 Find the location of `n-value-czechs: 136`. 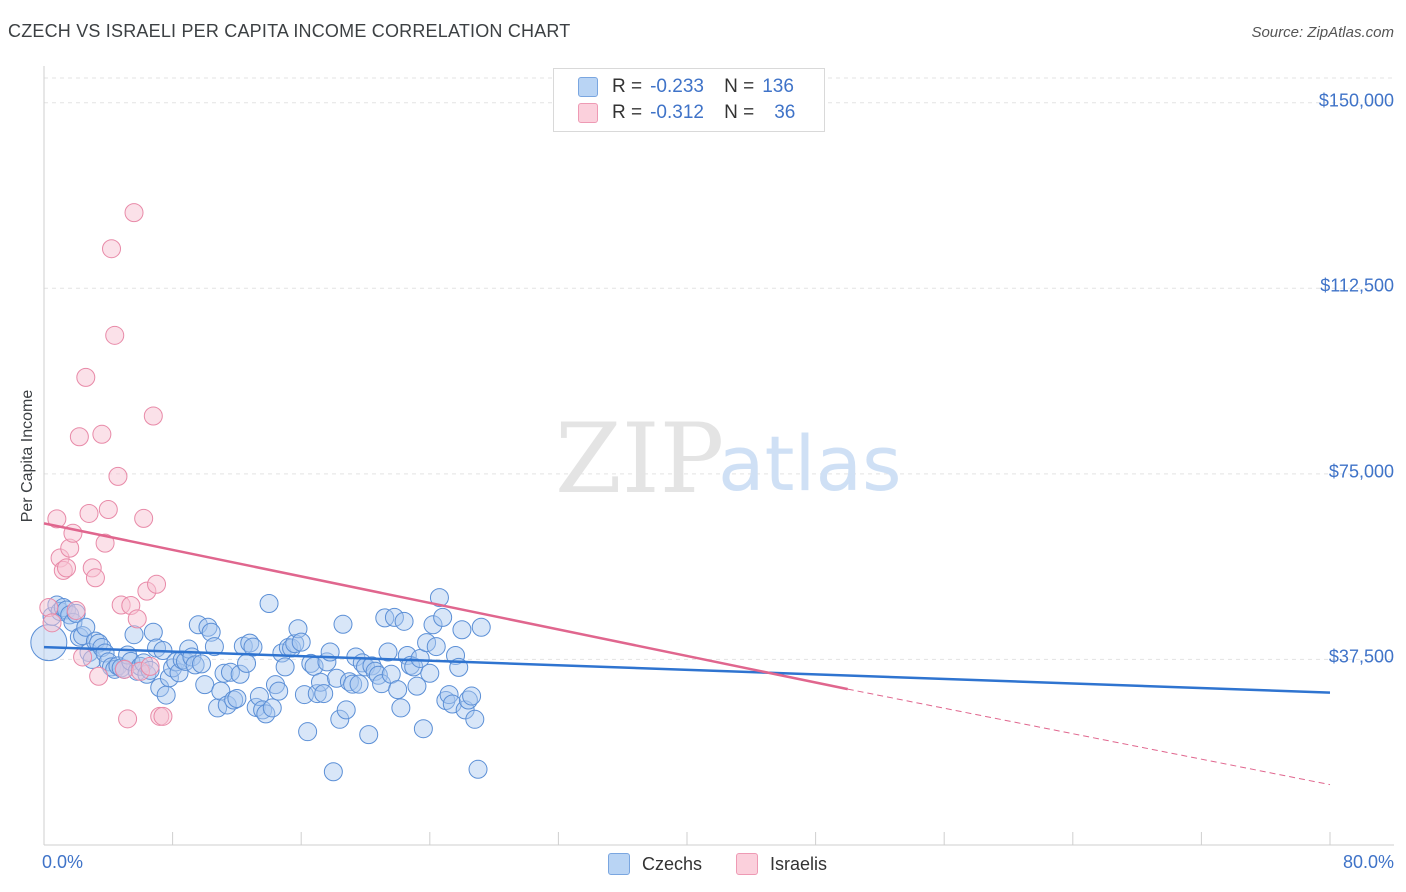

n-value-czechs: 136 is located at coordinates (778, 86).